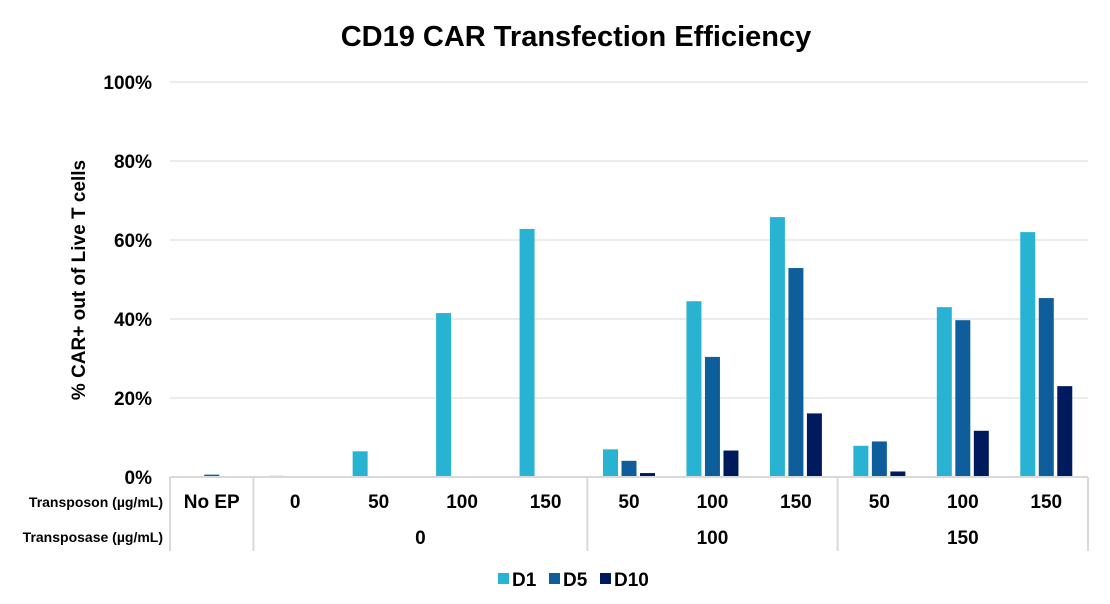 The width and height of the screenshot is (1110, 604). Describe the element at coordinates (554, 578) in the screenshot. I see `legend-swatch-D5` at that location.